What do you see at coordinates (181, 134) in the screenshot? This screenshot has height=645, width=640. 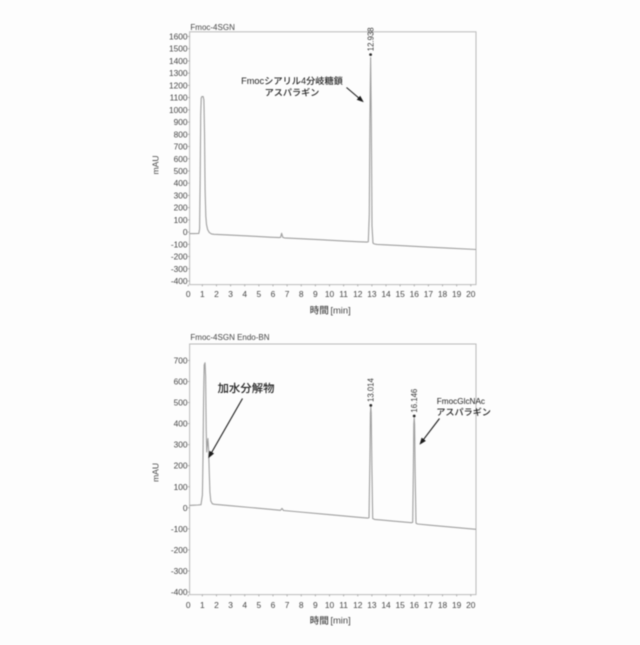 I see `svg-text: 800` at bounding box center [181, 134].